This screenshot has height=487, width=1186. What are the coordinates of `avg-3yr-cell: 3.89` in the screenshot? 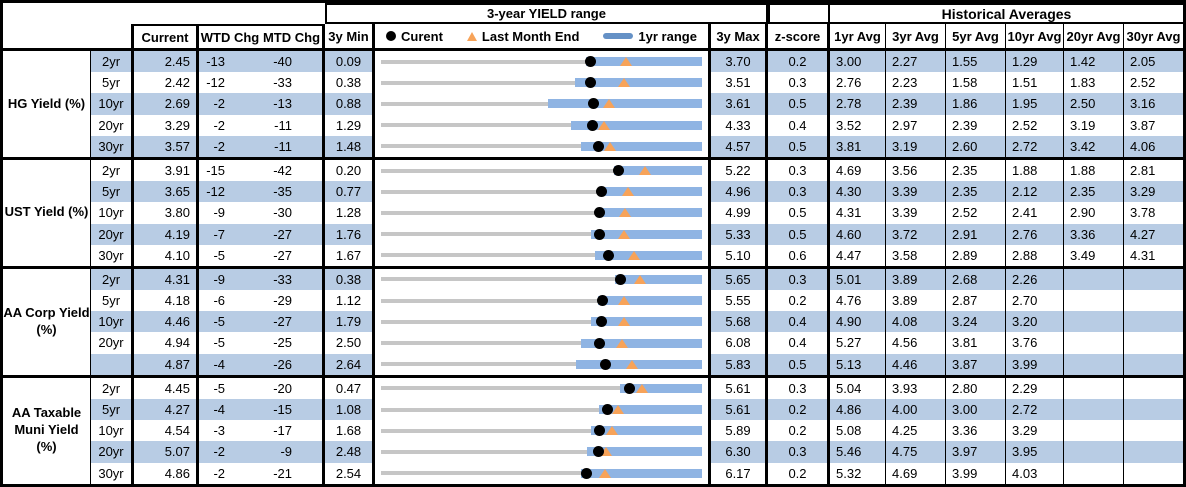 It's located at (916, 279).